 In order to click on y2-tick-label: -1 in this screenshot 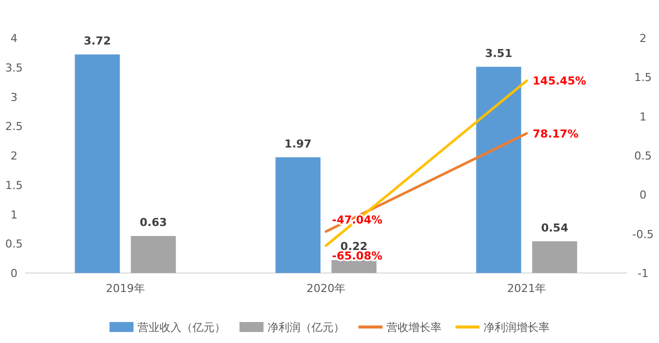, I will do `click(643, 273)`.